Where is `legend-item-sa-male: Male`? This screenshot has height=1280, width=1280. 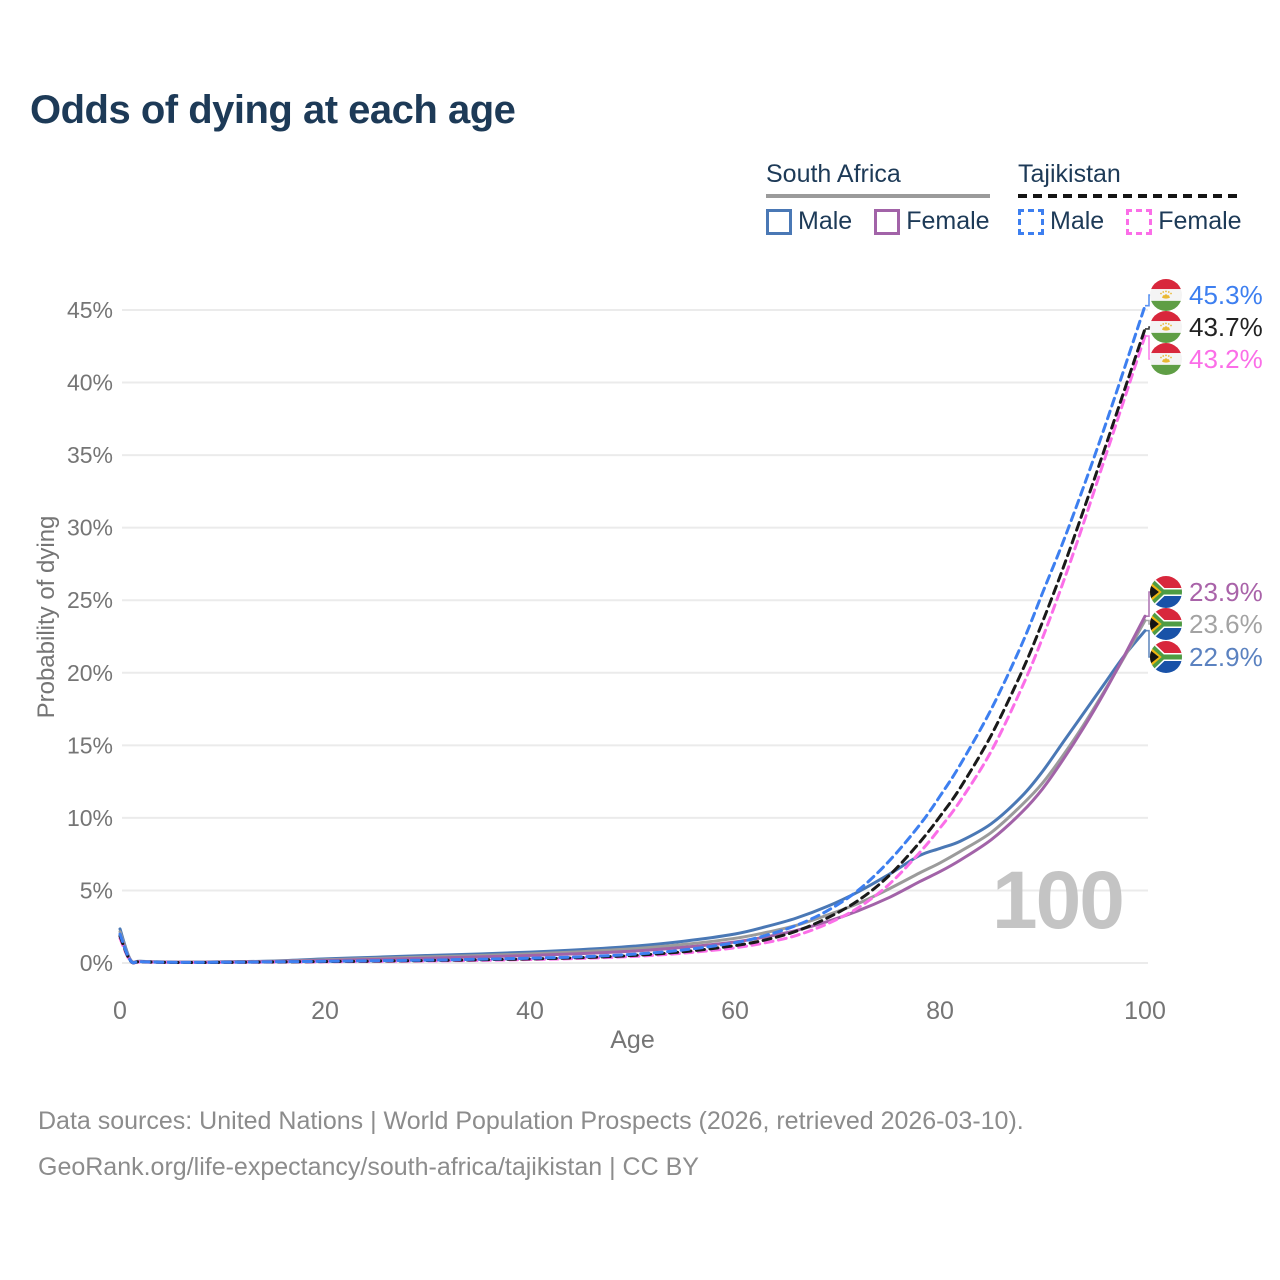 legend-item-sa-male: Male is located at coordinates (809, 221).